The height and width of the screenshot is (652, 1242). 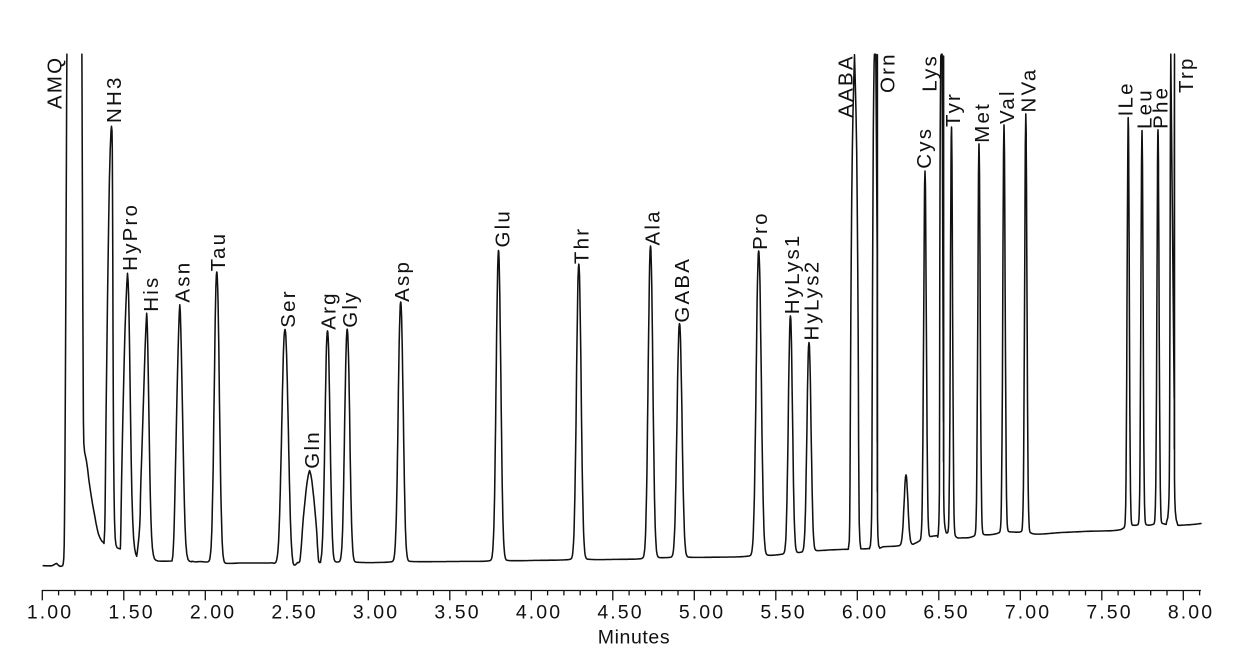 I want to click on svg-text: Lys, so click(x=930, y=73).